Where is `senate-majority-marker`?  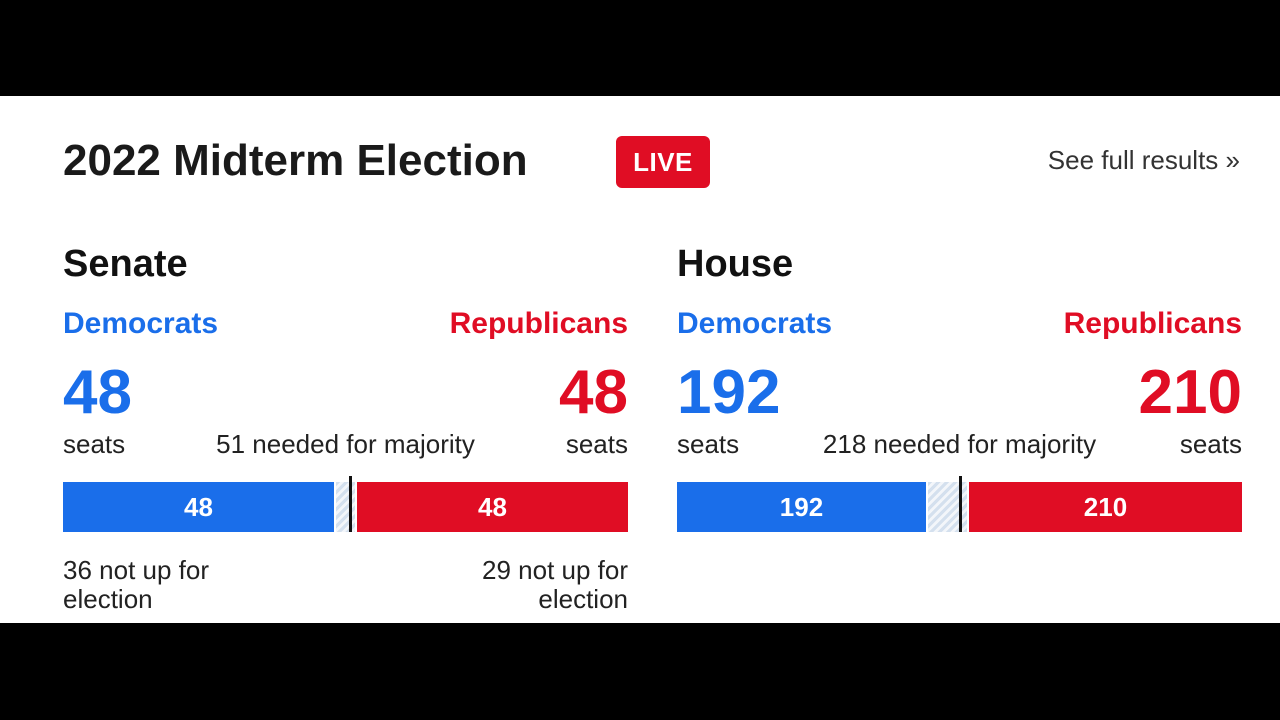 senate-majority-marker is located at coordinates (350, 504).